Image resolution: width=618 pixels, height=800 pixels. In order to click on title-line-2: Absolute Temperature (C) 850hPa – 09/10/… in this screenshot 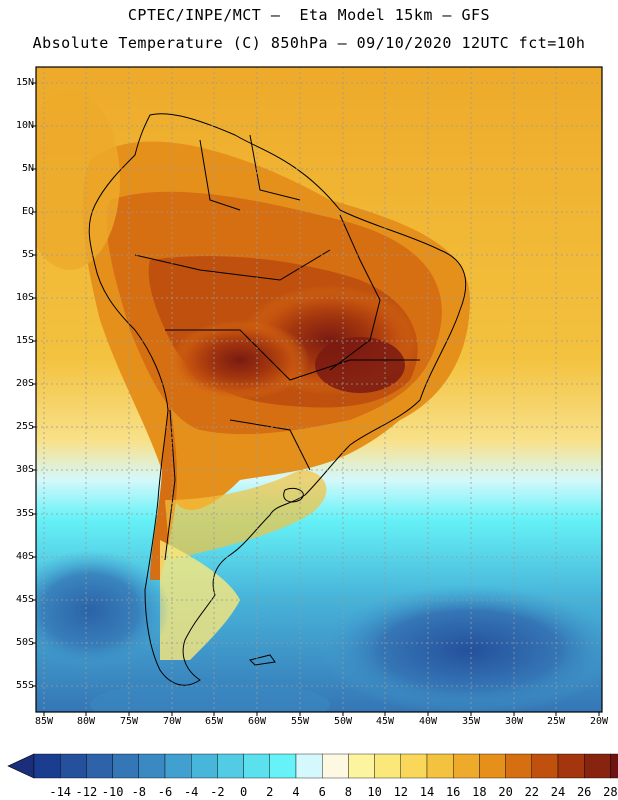, I will do `click(309, 43)`.